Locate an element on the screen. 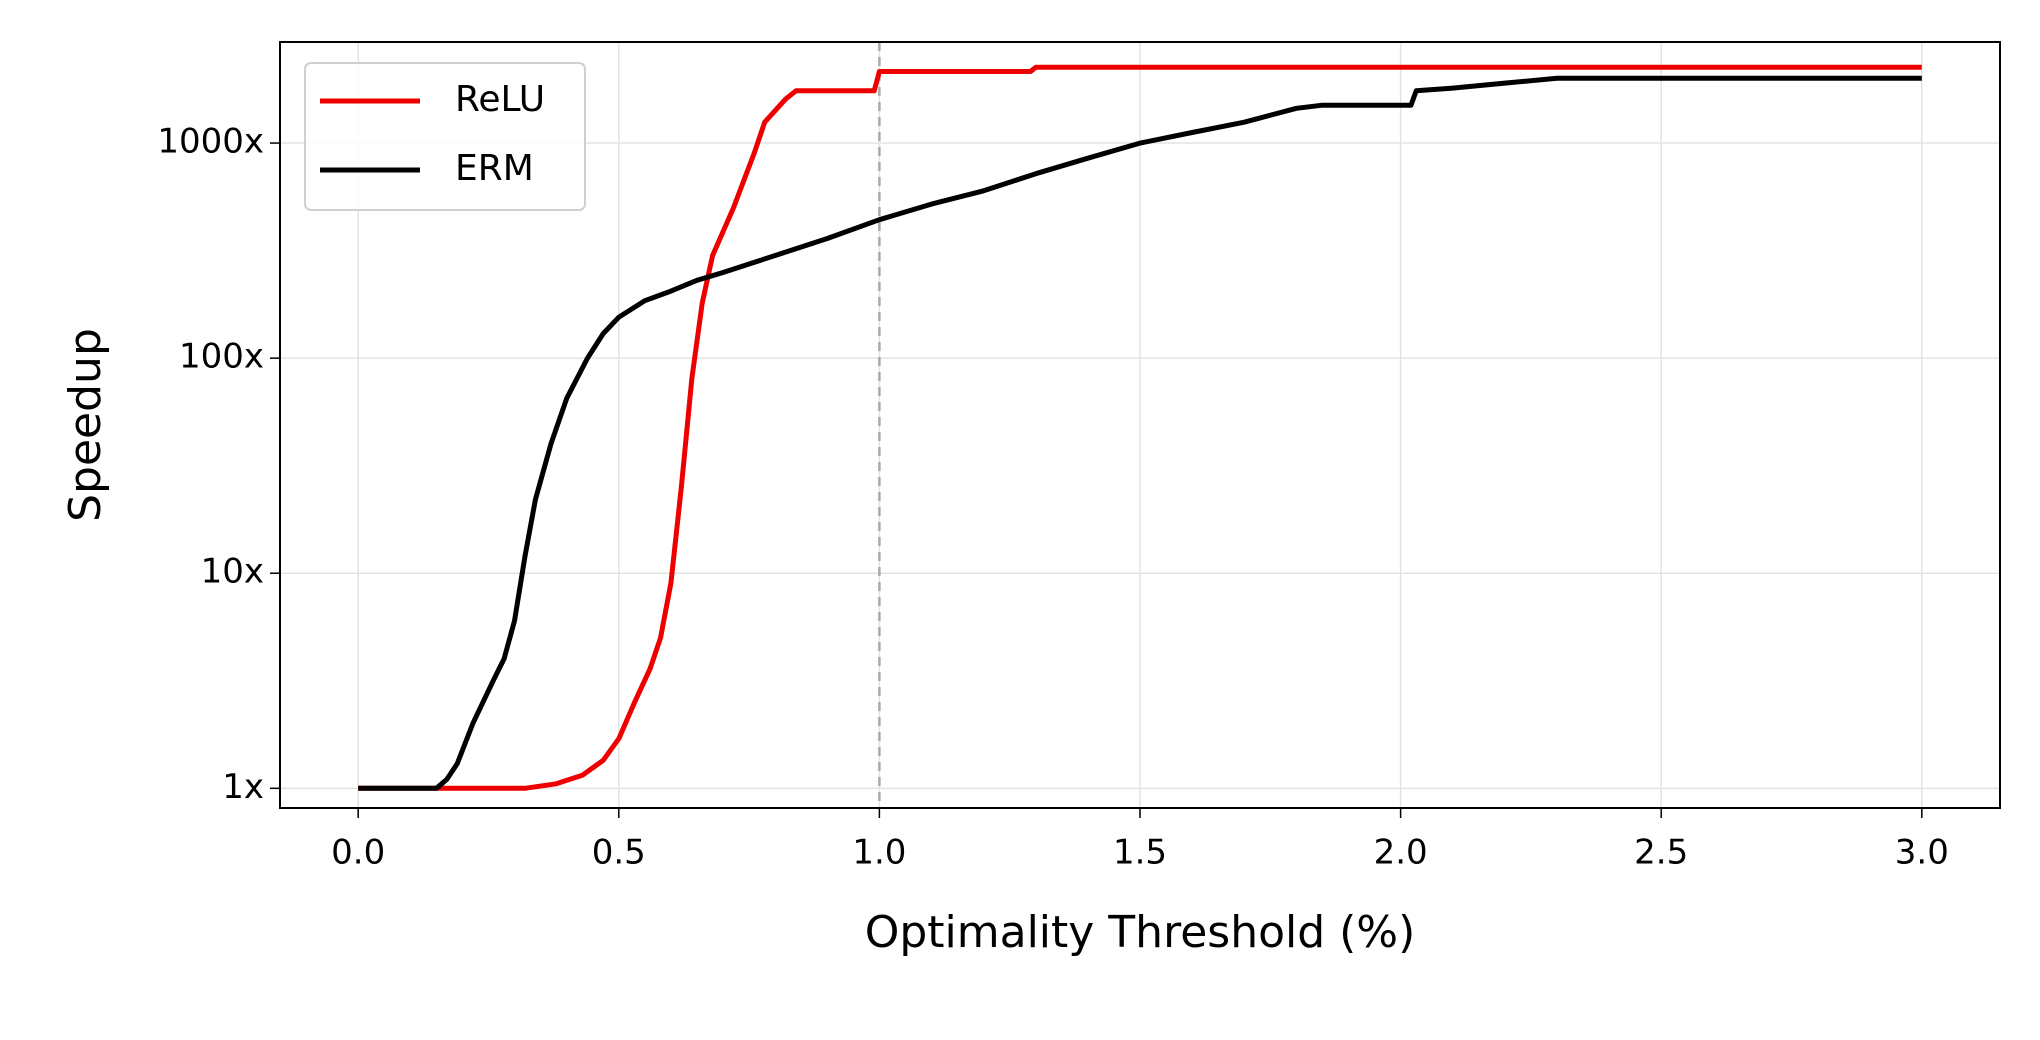 This screenshot has width=2040, height=1040. y-tick-label: 10x is located at coordinates (232, 572).